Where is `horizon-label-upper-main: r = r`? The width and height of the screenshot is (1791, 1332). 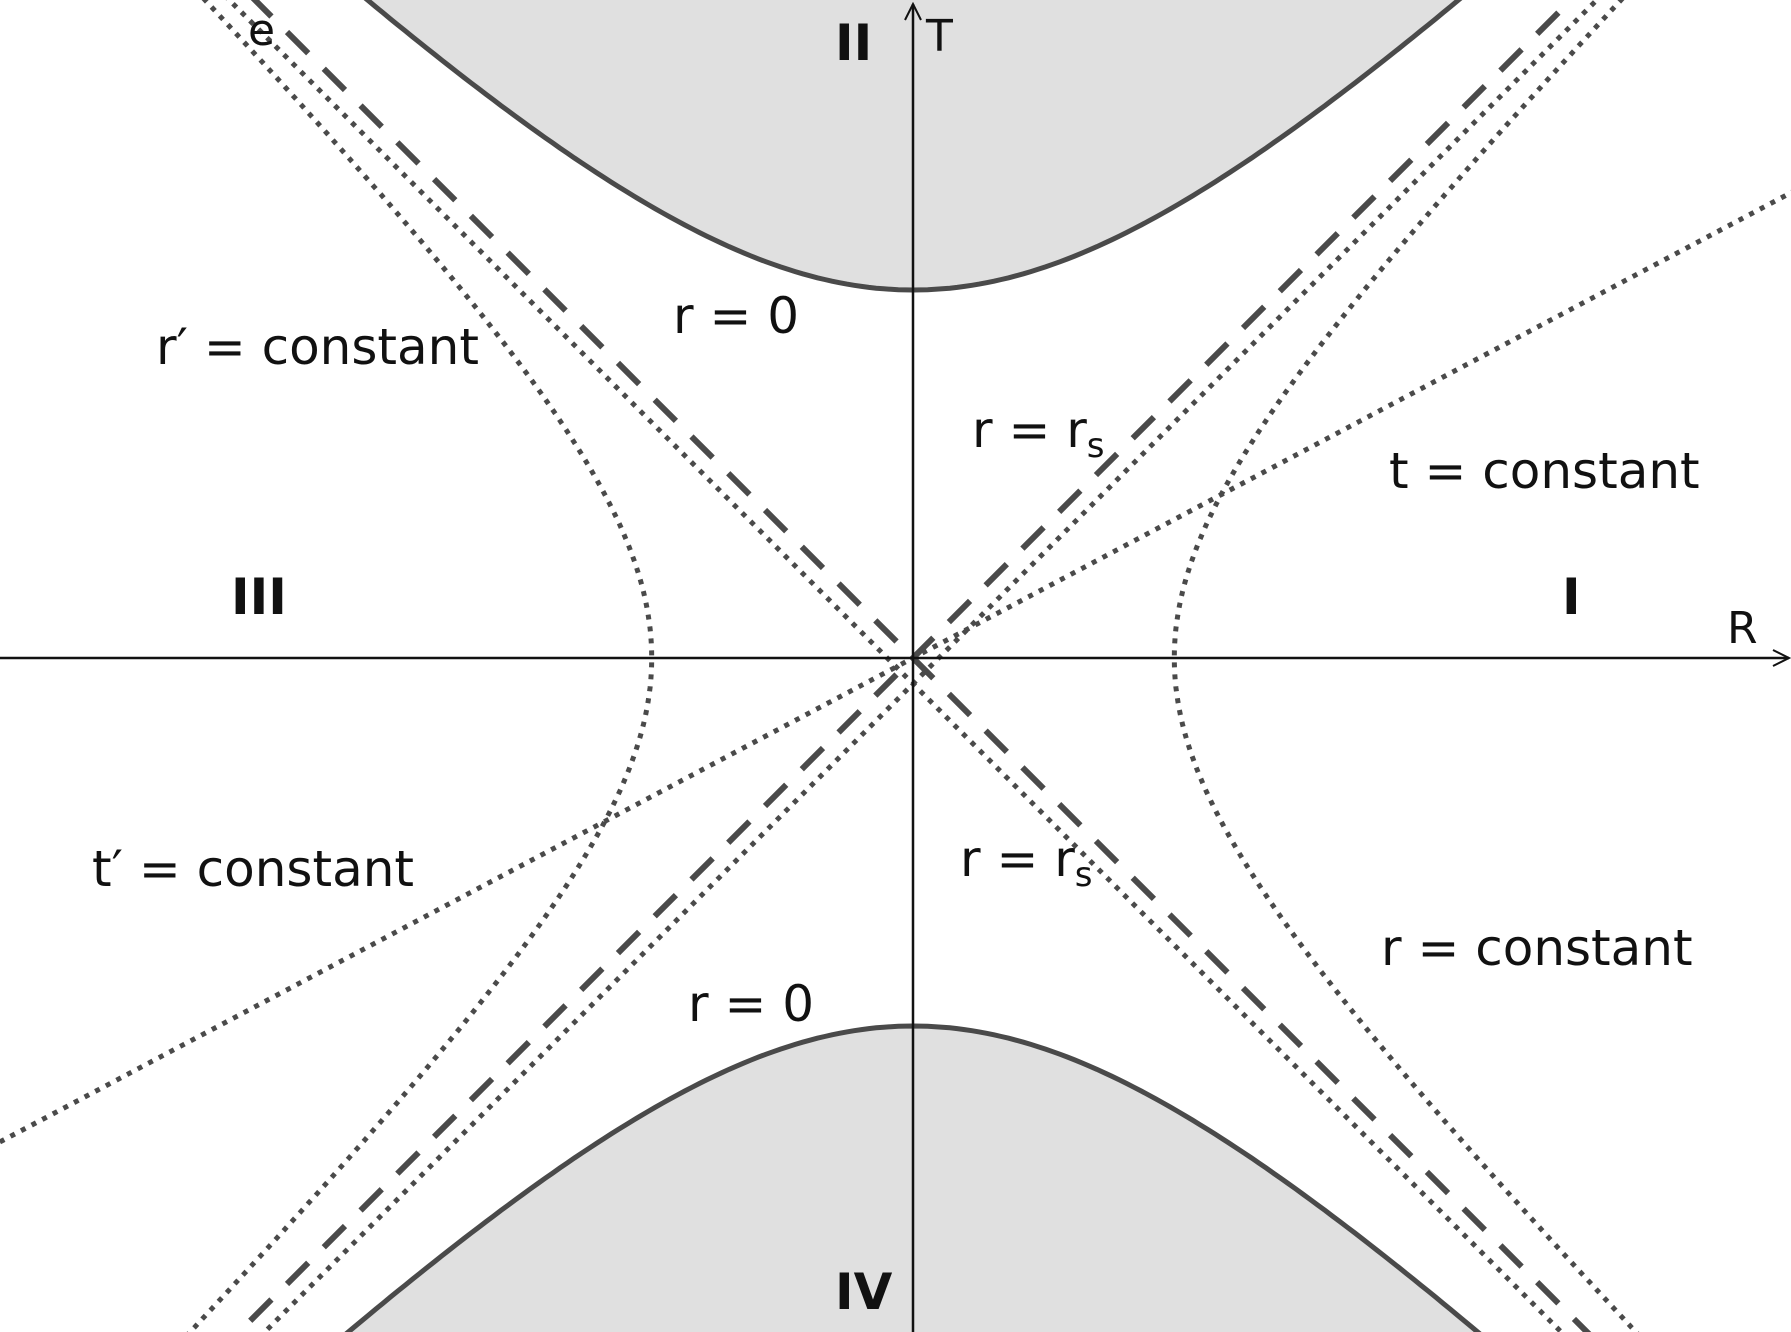 horizon-label-upper-main: r = r is located at coordinates (1029, 430).